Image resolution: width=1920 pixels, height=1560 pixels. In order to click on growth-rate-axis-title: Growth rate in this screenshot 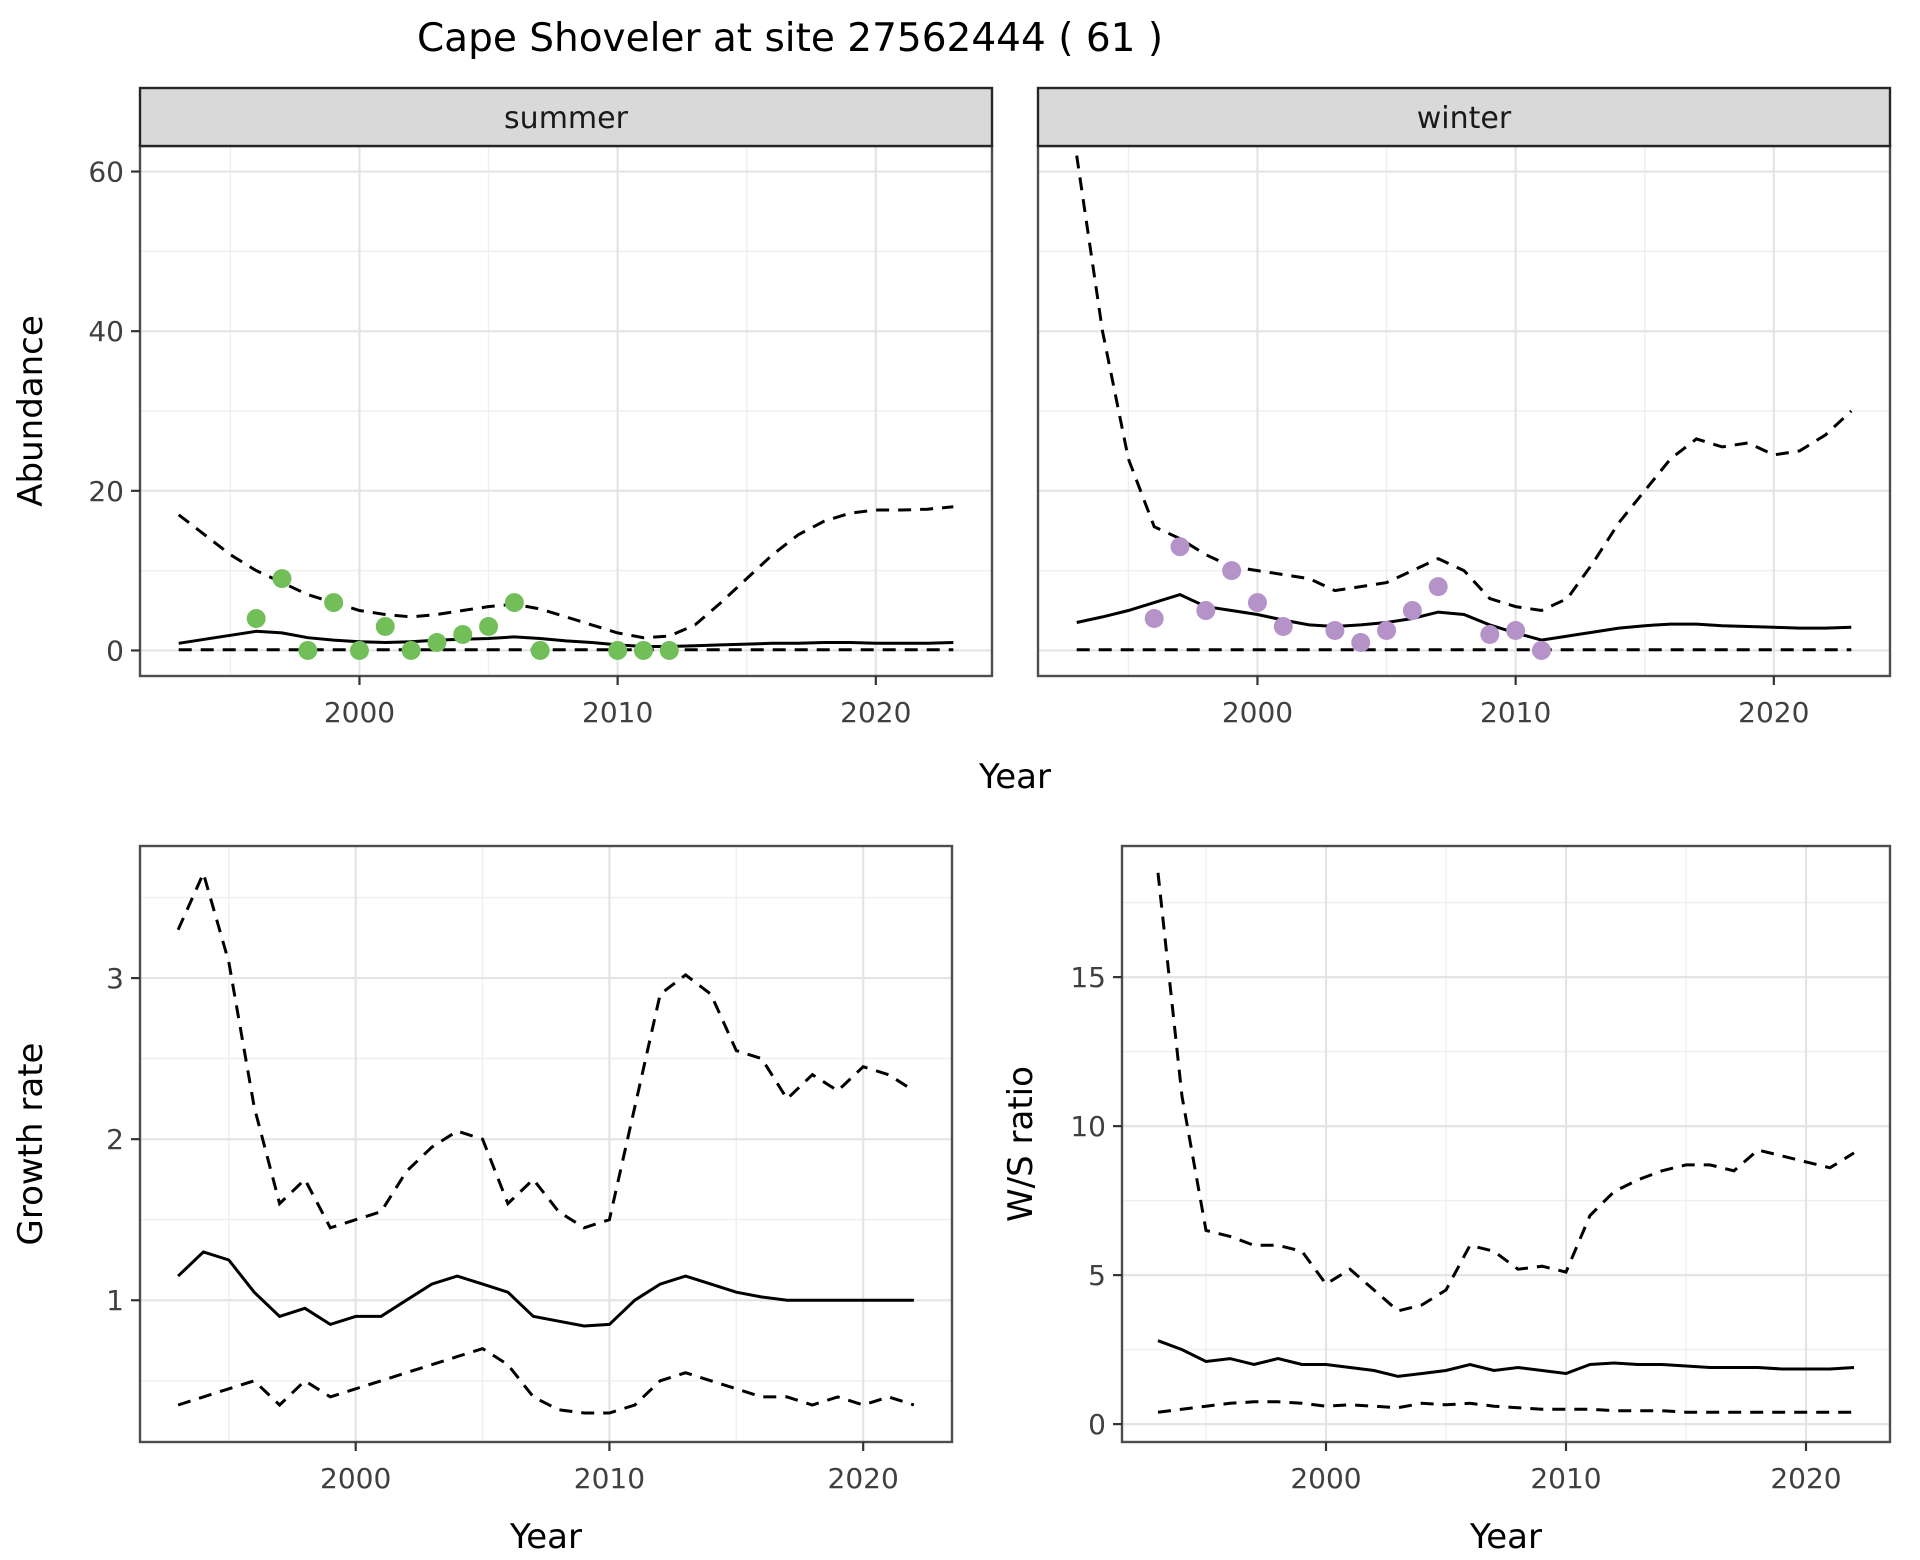, I will do `click(31, 1144)`.